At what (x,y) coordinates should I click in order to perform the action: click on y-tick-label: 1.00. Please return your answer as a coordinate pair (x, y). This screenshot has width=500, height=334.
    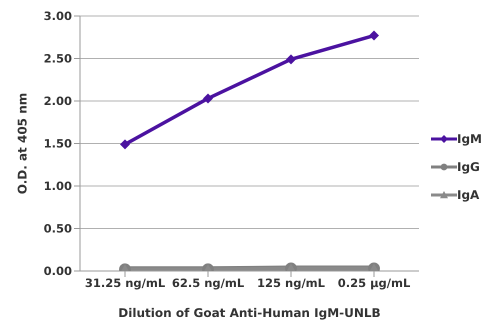
    Looking at the image, I should click on (58, 186).